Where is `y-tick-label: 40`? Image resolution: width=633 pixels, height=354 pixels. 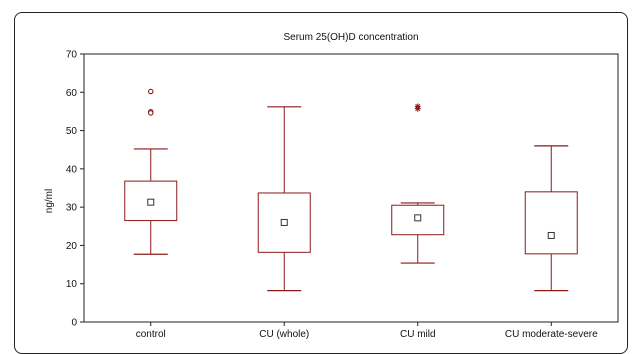 y-tick-label: 40 is located at coordinates (72, 169).